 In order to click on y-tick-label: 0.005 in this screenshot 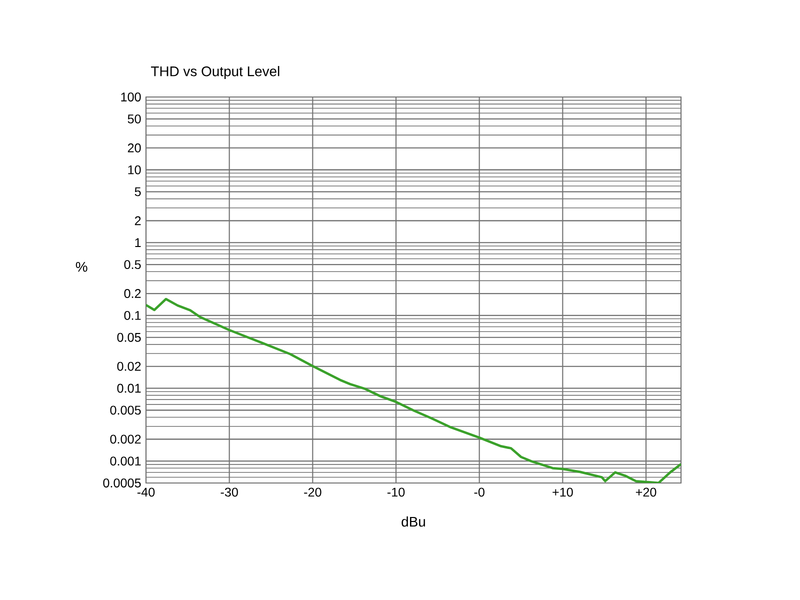, I will do `click(125, 410)`.